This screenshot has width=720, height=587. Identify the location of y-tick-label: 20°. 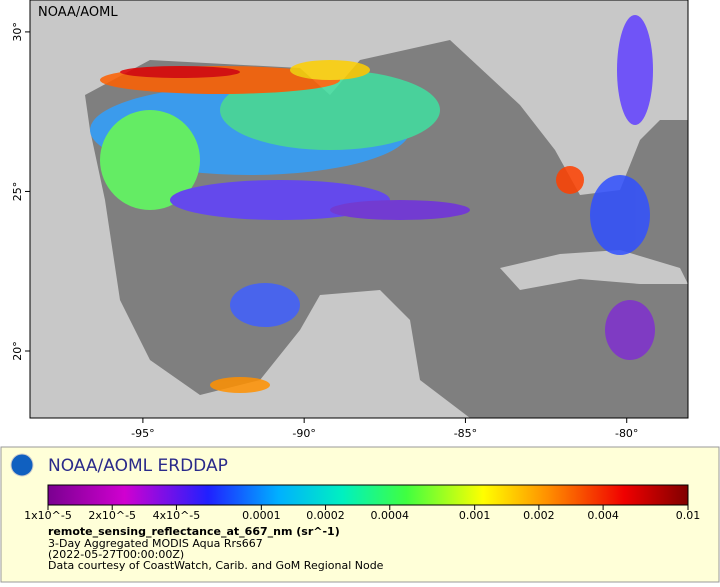
(17, 351).